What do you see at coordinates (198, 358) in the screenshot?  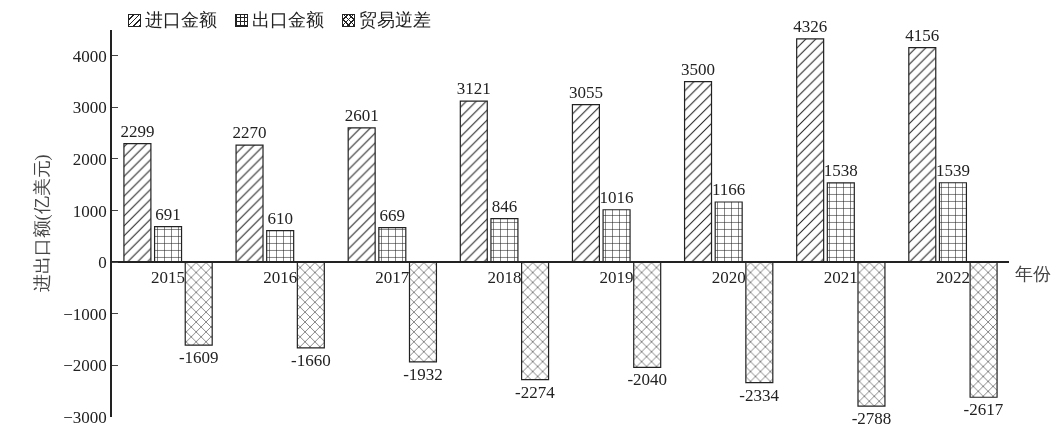 I see `data-label: -1609` at bounding box center [198, 358].